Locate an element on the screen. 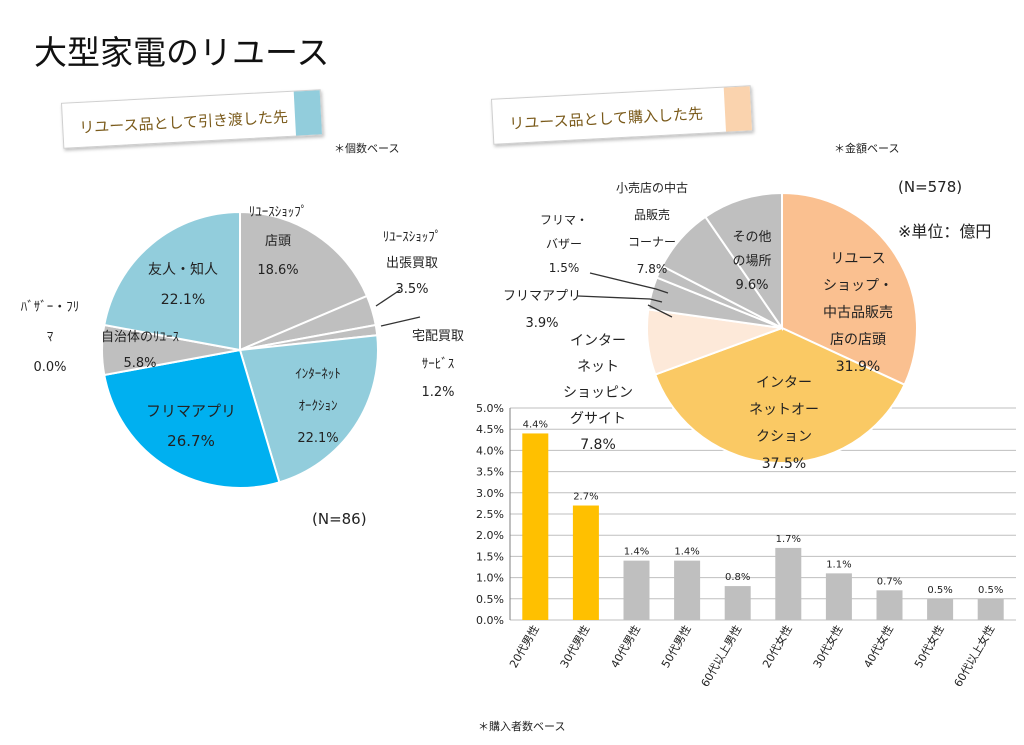 This screenshot has width=1024, height=745. bar-ytick-6: 3.0% is located at coordinates (490, 493).